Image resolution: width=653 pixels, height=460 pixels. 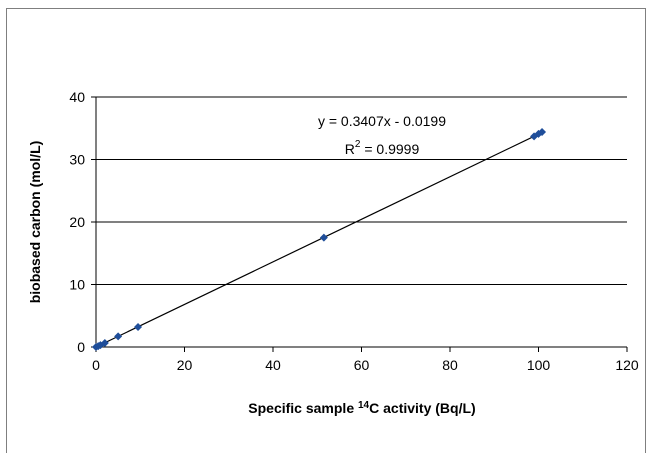 What do you see at coordinates (362, 365) in the screenshot?
I see `x-tick-label: 60` at bounding box center [362, 365].